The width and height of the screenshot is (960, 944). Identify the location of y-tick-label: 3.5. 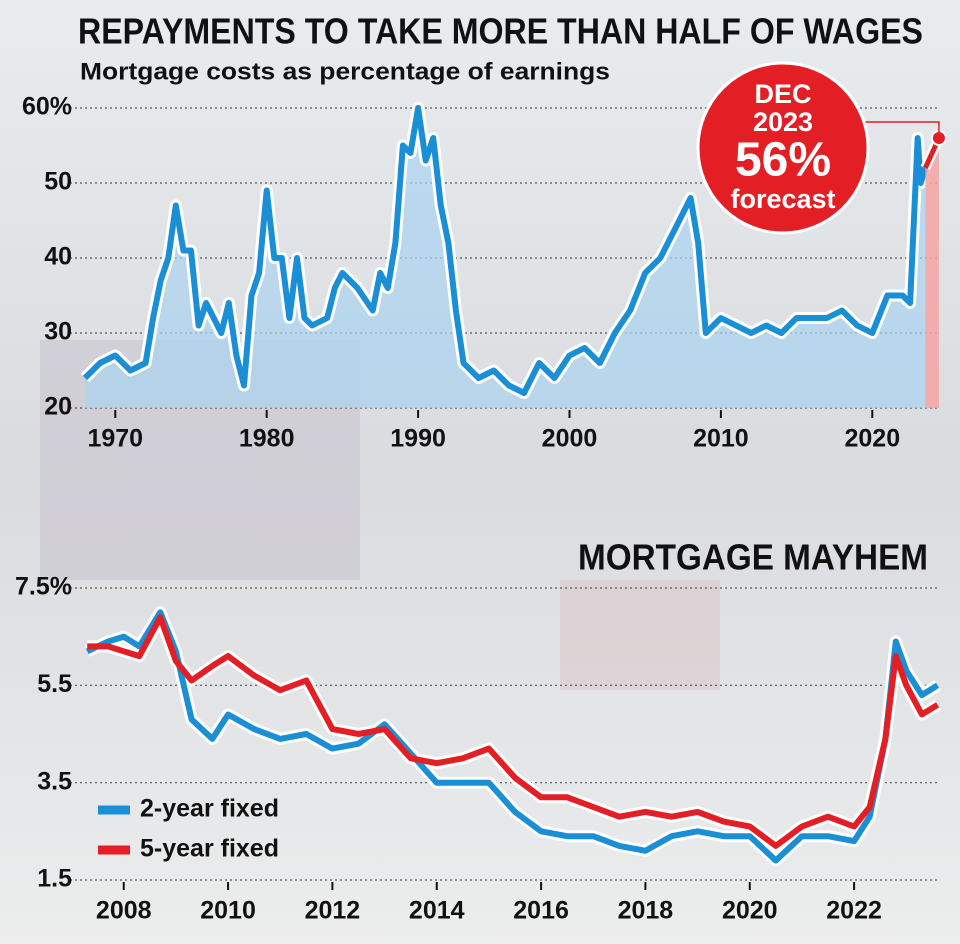
(54, 781).